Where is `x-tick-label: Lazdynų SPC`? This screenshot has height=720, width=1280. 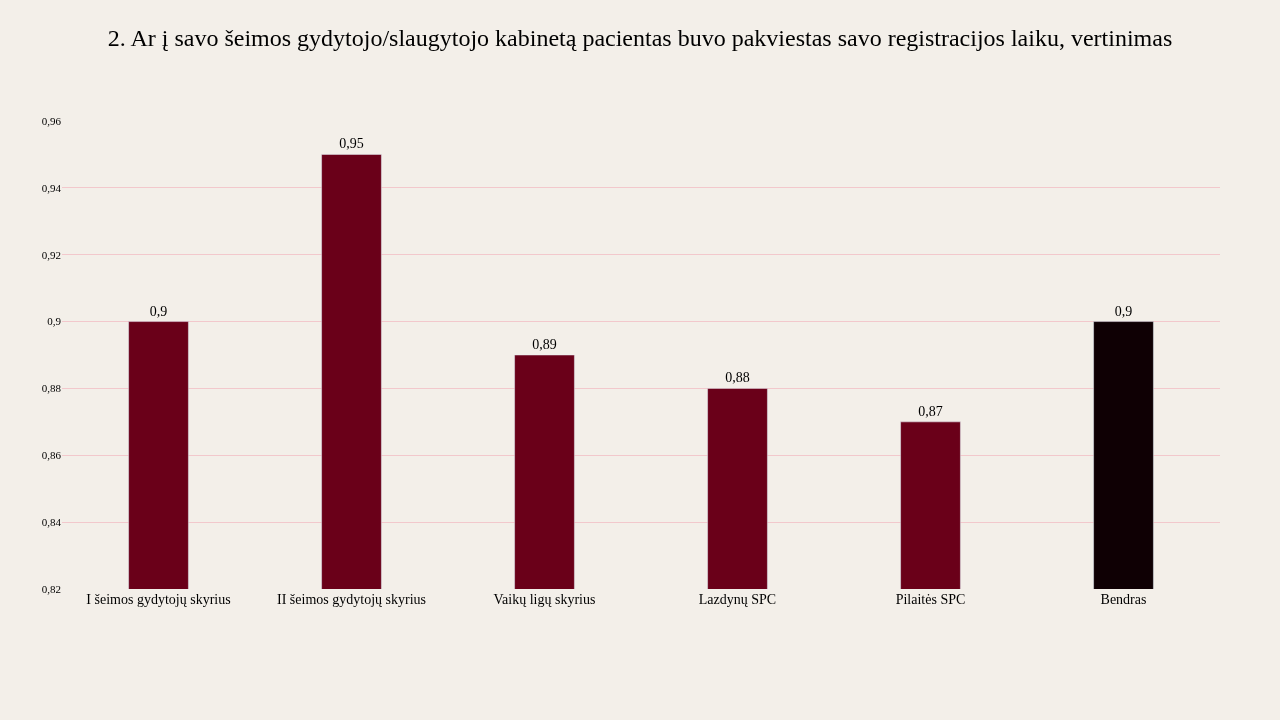 x-tick-label: Lazdynų SPC is located at coordinates (737, 599).